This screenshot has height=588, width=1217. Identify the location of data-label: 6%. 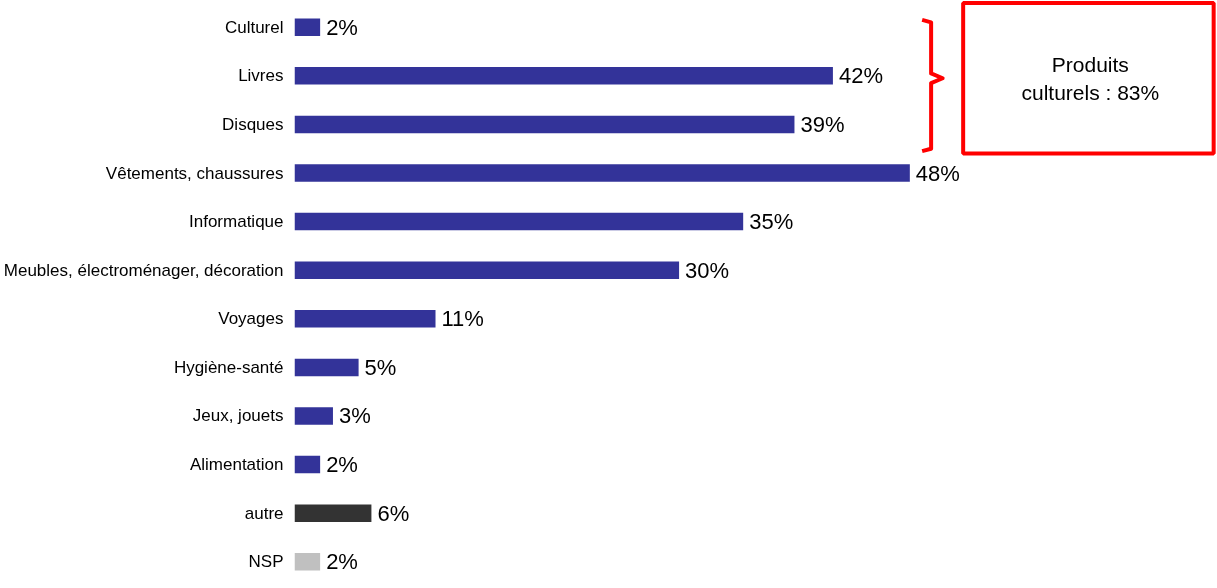
(393, 513).